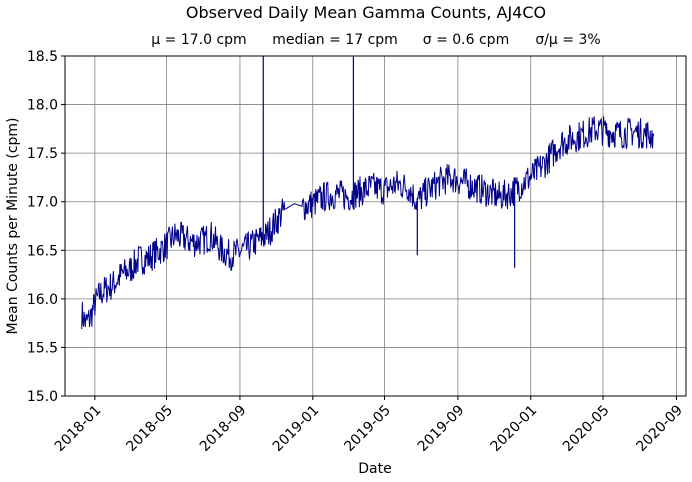 The width and height of the screenshot is (692, 482). Describe the element at coordinates (42, 397) in the screenshot. I see `y-tick-label: 15.0` at that location.